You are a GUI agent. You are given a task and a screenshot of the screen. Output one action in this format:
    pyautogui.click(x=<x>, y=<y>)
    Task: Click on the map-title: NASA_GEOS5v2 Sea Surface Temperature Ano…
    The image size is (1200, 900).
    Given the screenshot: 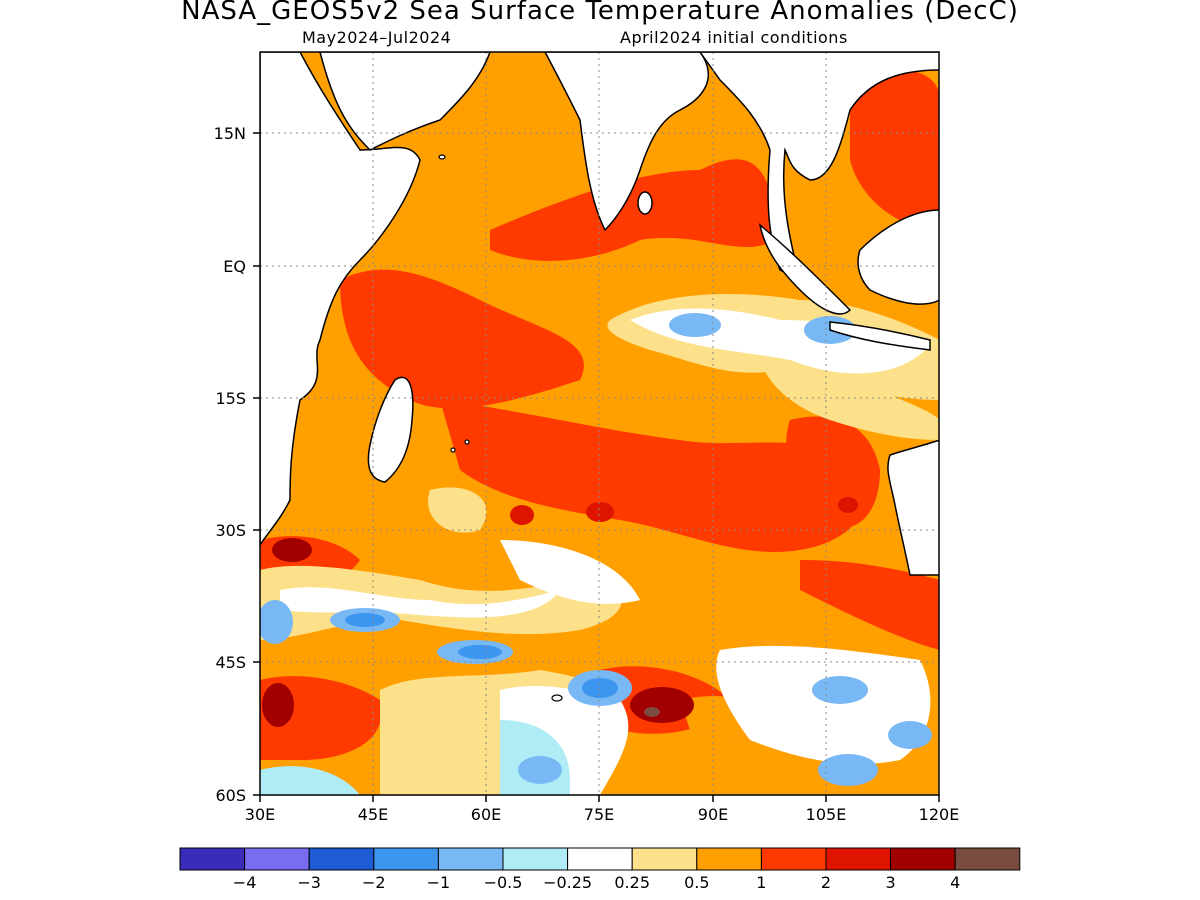 What is the action you would take?
    pyautogui.click(x=600, y=13)
    